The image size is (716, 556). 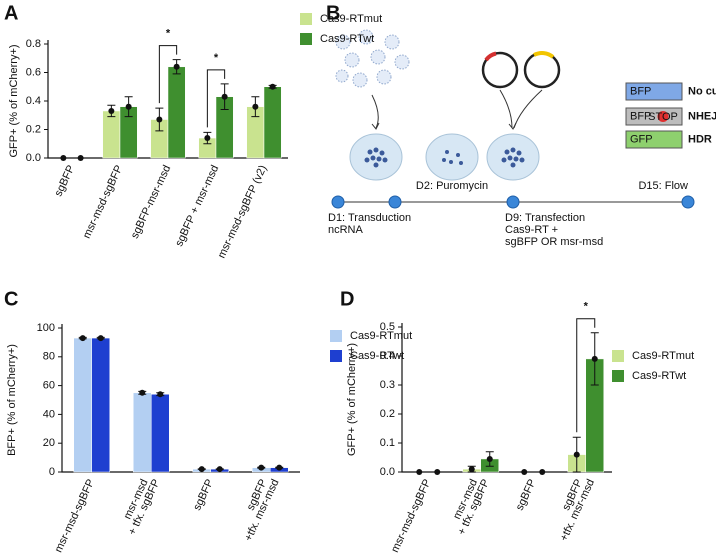 I want to click on x-tick-label: msr-msd-sgBFP (v2), so click(x=243, y=211).